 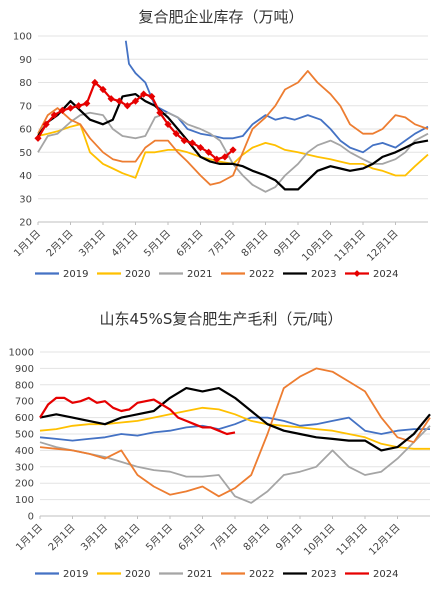 What do you see at coordinates (25, 199) in the screenshot?
I see `y-tick-label: 30` at bounding box center [25, 199].